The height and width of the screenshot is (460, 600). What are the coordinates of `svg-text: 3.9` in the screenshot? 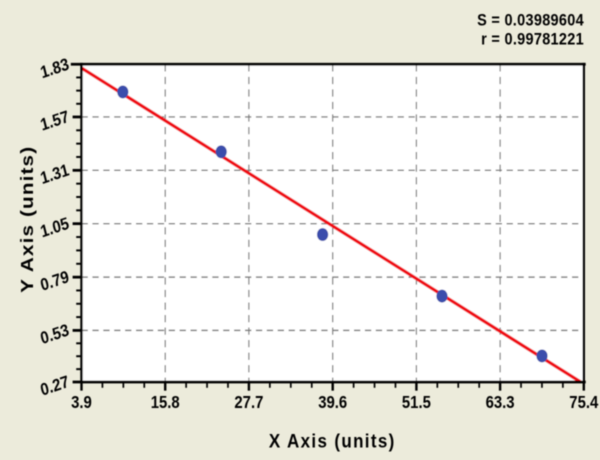 It's located at (81, 402).